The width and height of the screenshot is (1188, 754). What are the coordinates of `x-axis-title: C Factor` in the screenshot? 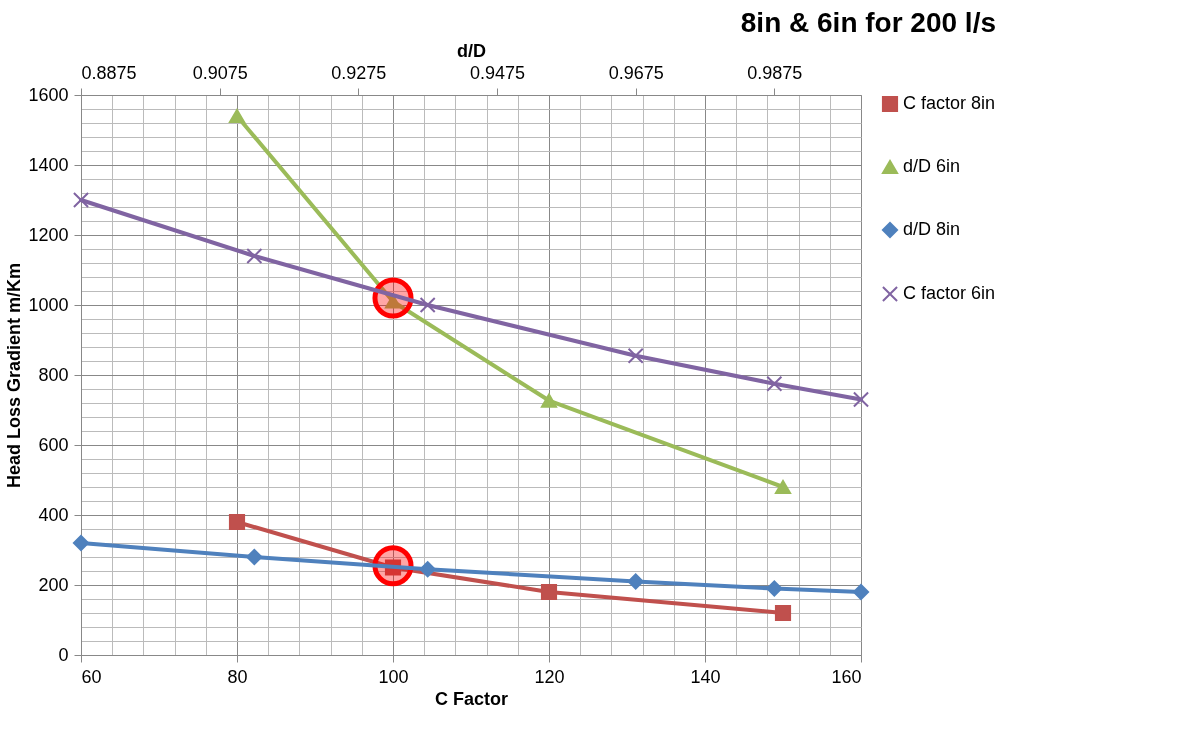 It's located at (471, 698).